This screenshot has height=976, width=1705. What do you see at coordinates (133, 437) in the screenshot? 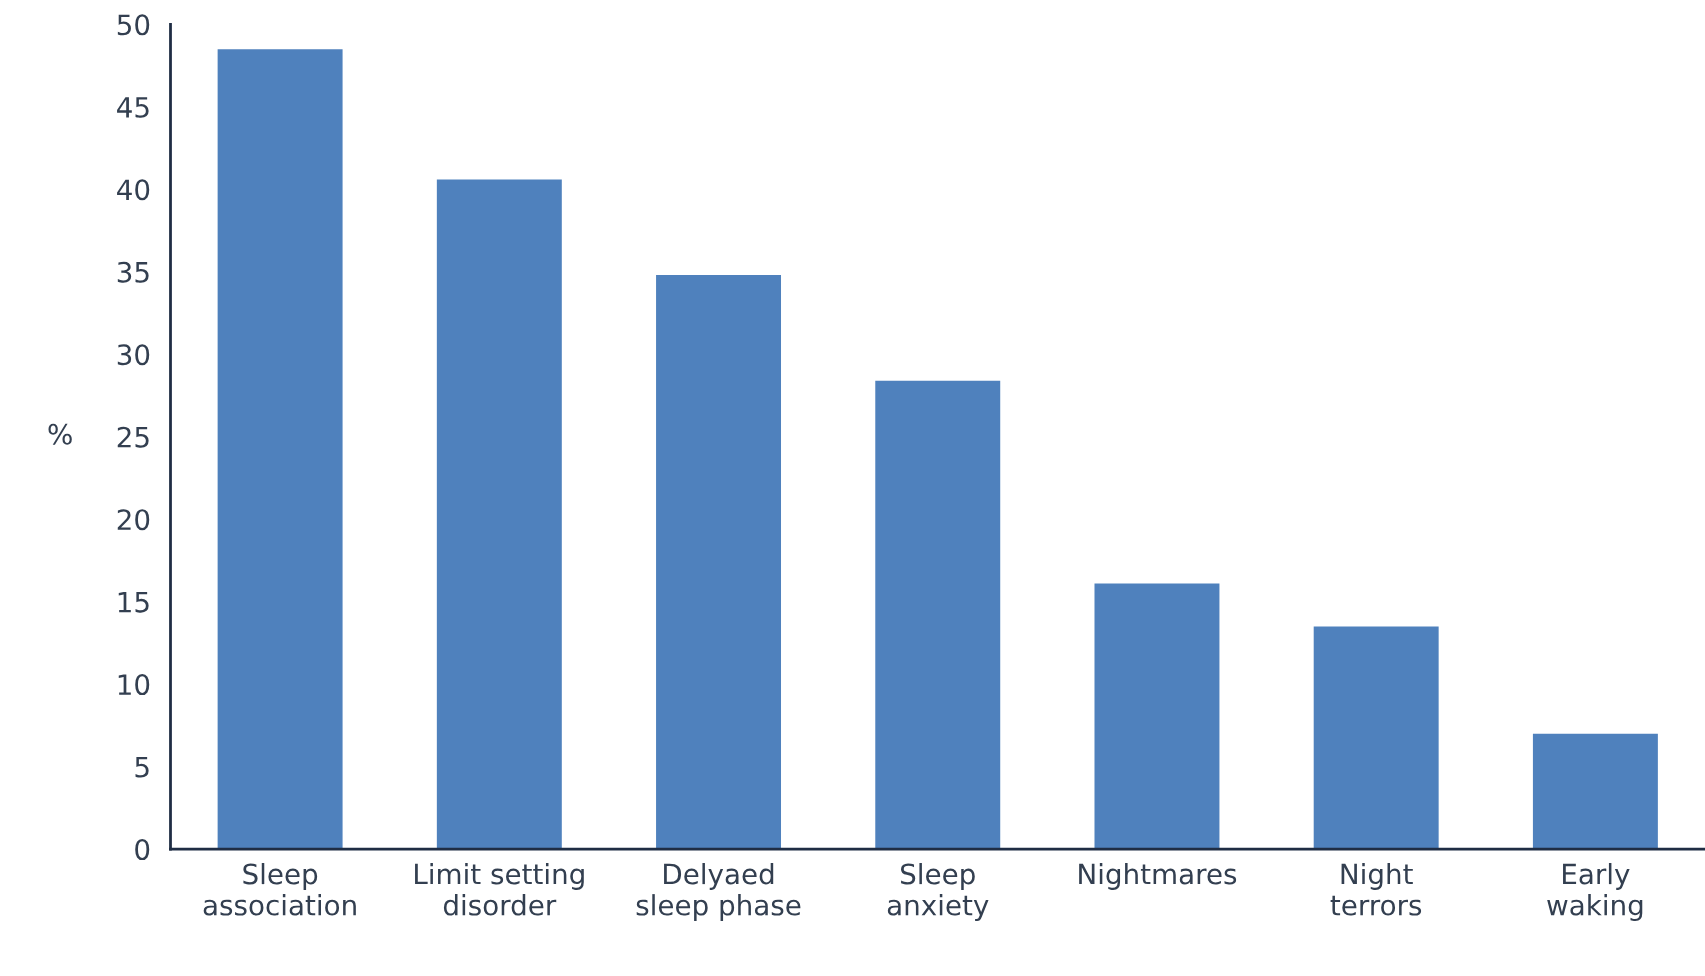
I see `y-tick-label: 25` at bounding box center [133, 437].